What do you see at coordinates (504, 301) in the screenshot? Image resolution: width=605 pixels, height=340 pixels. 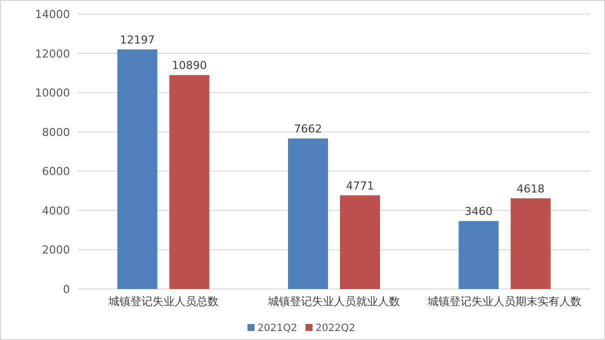 I see `x-tick-label: 城镇登记失业人员期末实有人数` at bounding box center [504, 301].